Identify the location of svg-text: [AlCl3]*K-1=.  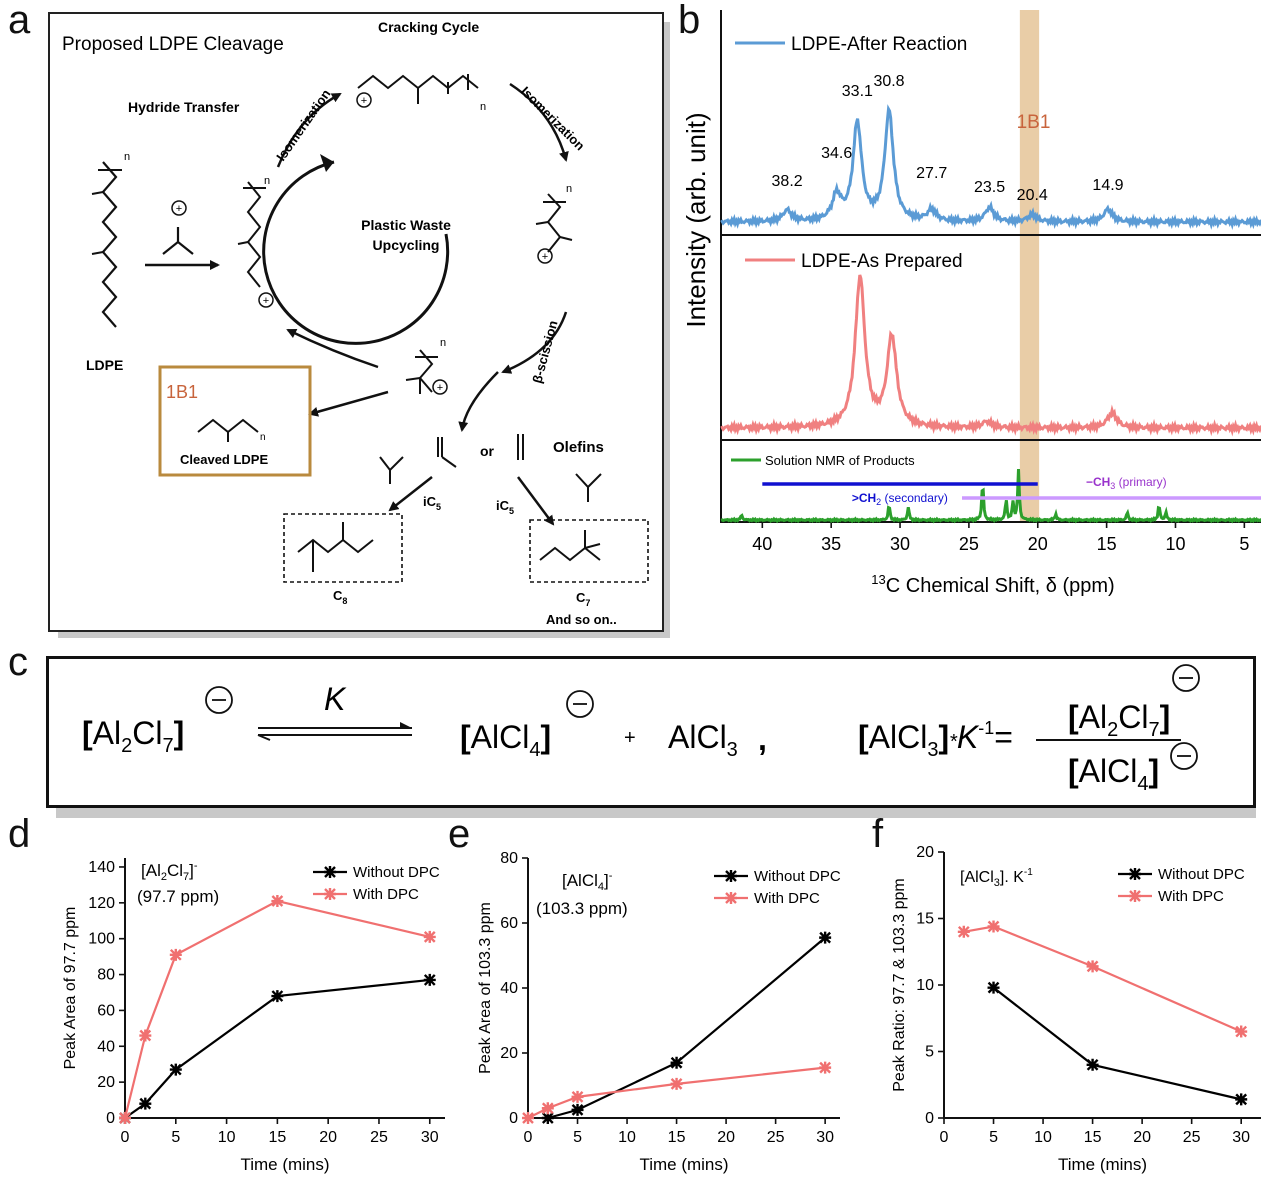
(935, 739).